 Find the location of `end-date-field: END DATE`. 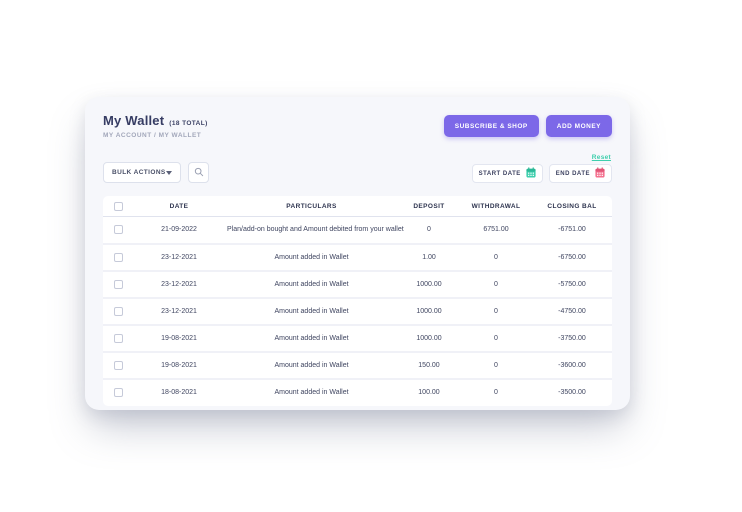

end-date-field: END DATE is located at coordinates (580, 173).